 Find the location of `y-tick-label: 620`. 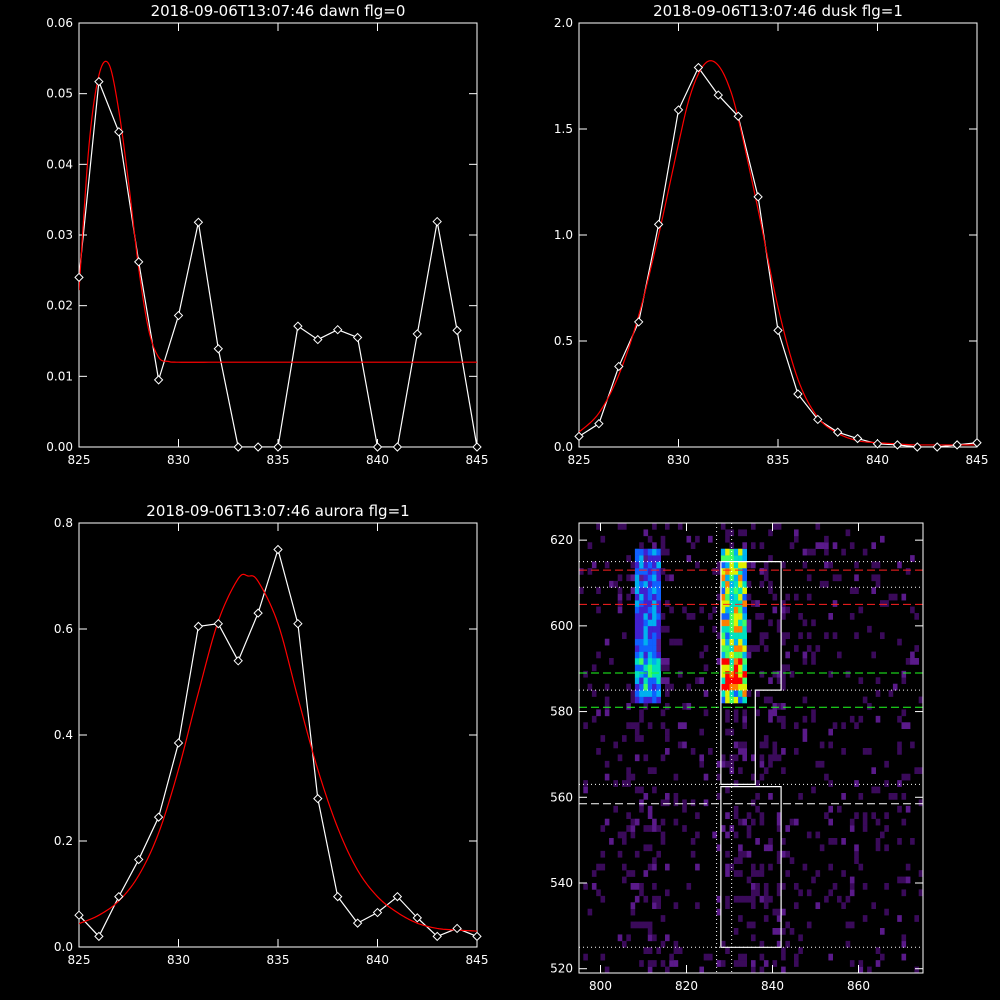

y-tick-label: 620 is located at coordinates (561, 540).